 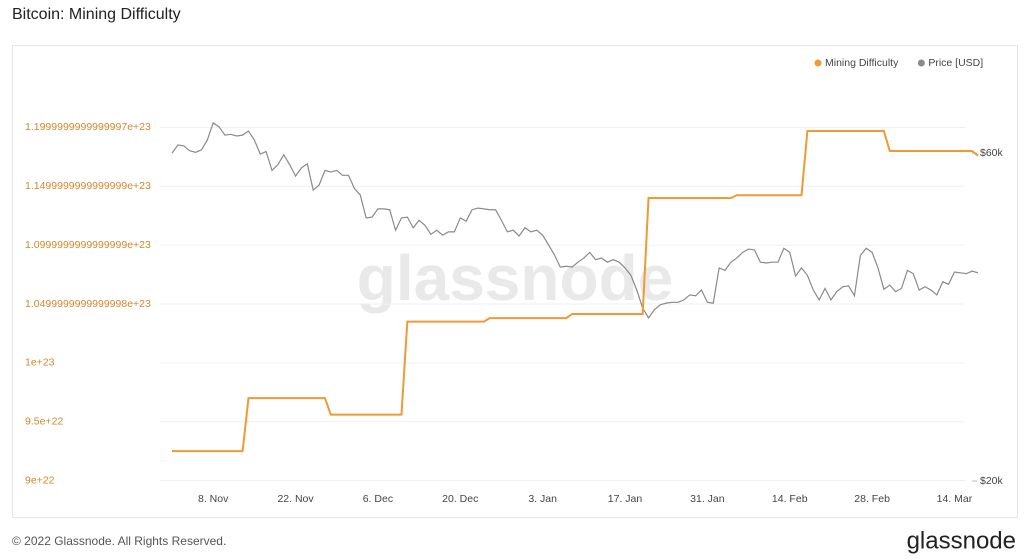 I want to click on y2-tick-label: $20k, so click(x=992, y=481).